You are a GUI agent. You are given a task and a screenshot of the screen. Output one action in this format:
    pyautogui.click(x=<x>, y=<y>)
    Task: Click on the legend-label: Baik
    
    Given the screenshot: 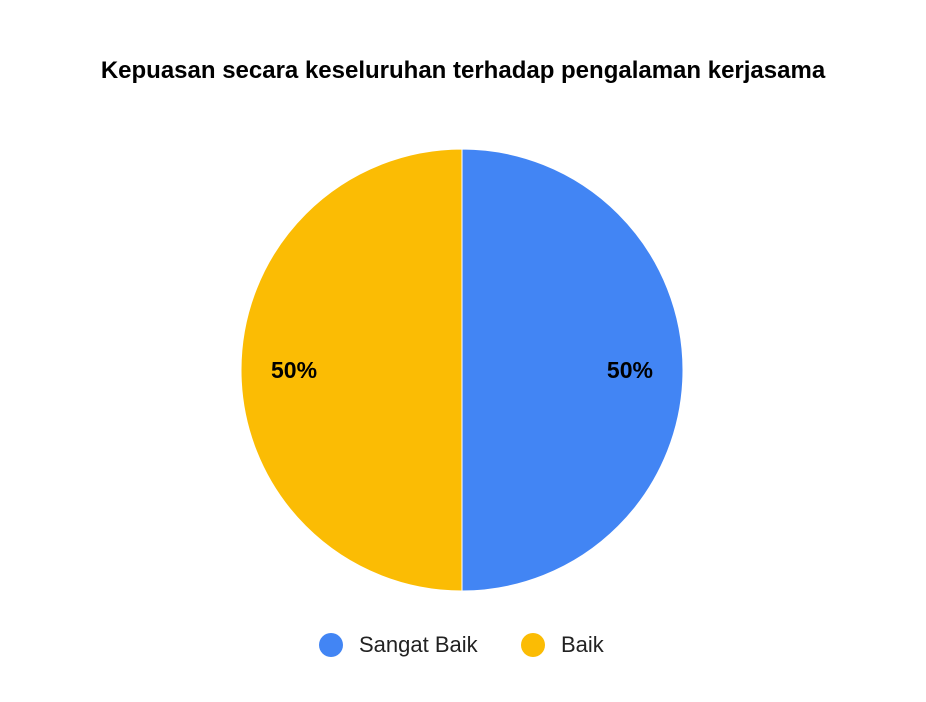 What is the action you would take?
    pyautogui.click(x=582, y=644)
    